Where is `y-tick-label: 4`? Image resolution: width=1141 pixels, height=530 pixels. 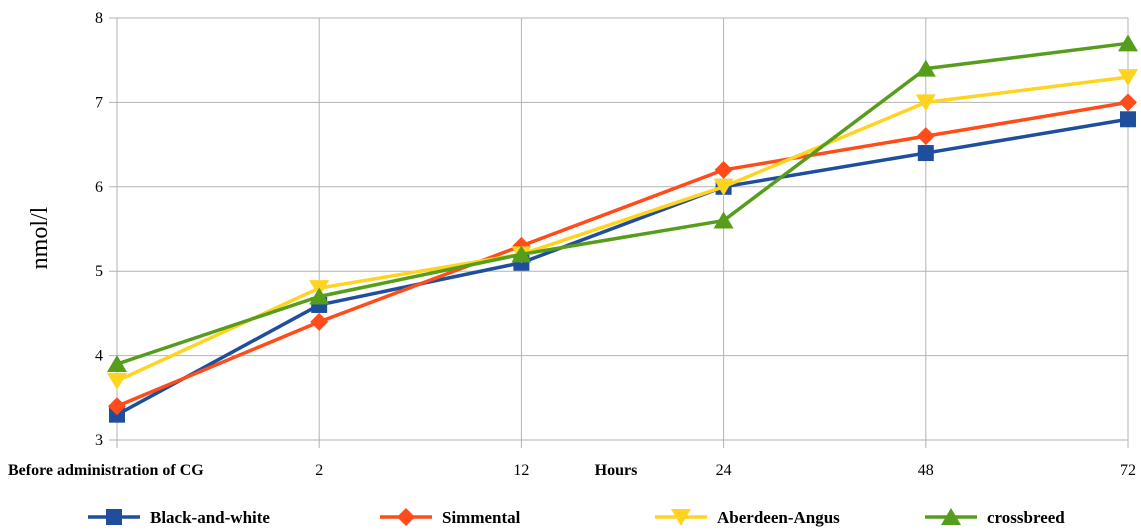 y-tick-label: 4 is located at coordinates (99, 356).